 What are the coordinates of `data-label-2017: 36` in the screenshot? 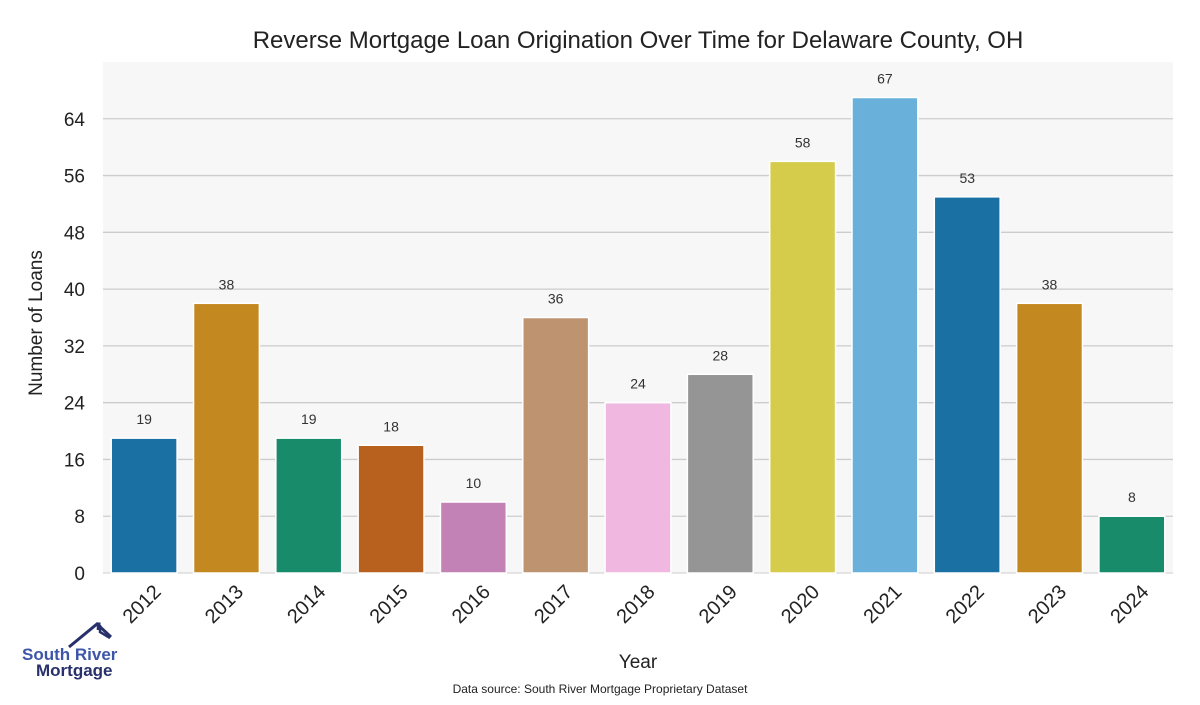 It's located at (556, 299).